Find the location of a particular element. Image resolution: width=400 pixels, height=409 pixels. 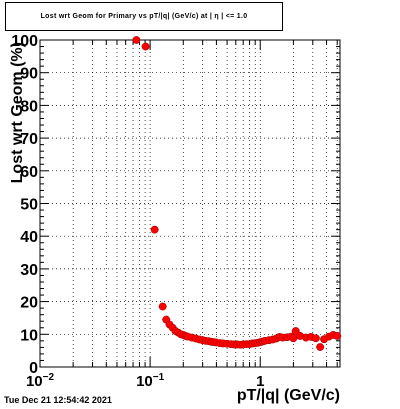

y-tick-label: 20 is located at coordinates (29, 303).